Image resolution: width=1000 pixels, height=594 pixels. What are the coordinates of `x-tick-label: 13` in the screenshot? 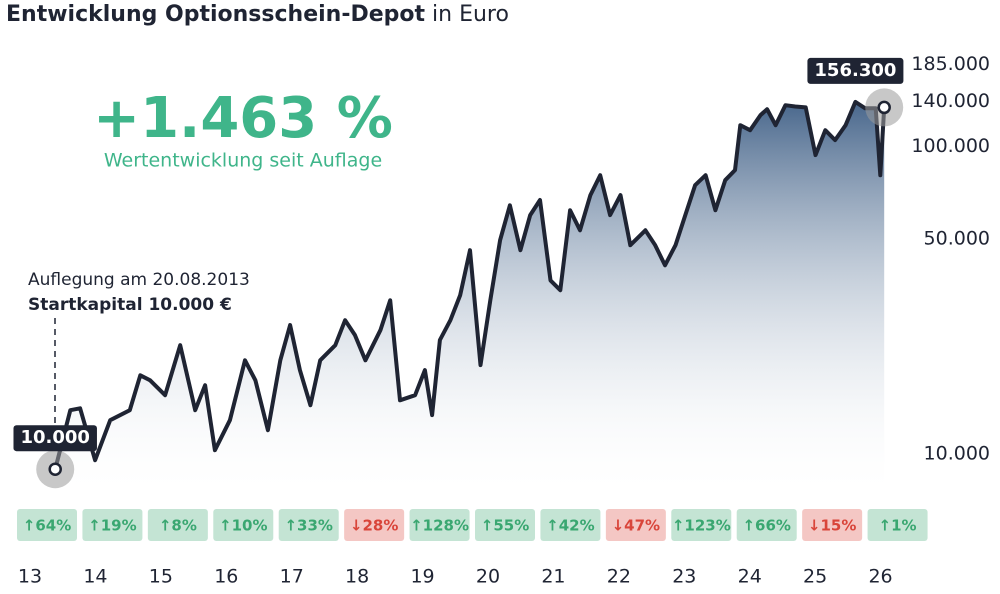 It's located at (30, 577).